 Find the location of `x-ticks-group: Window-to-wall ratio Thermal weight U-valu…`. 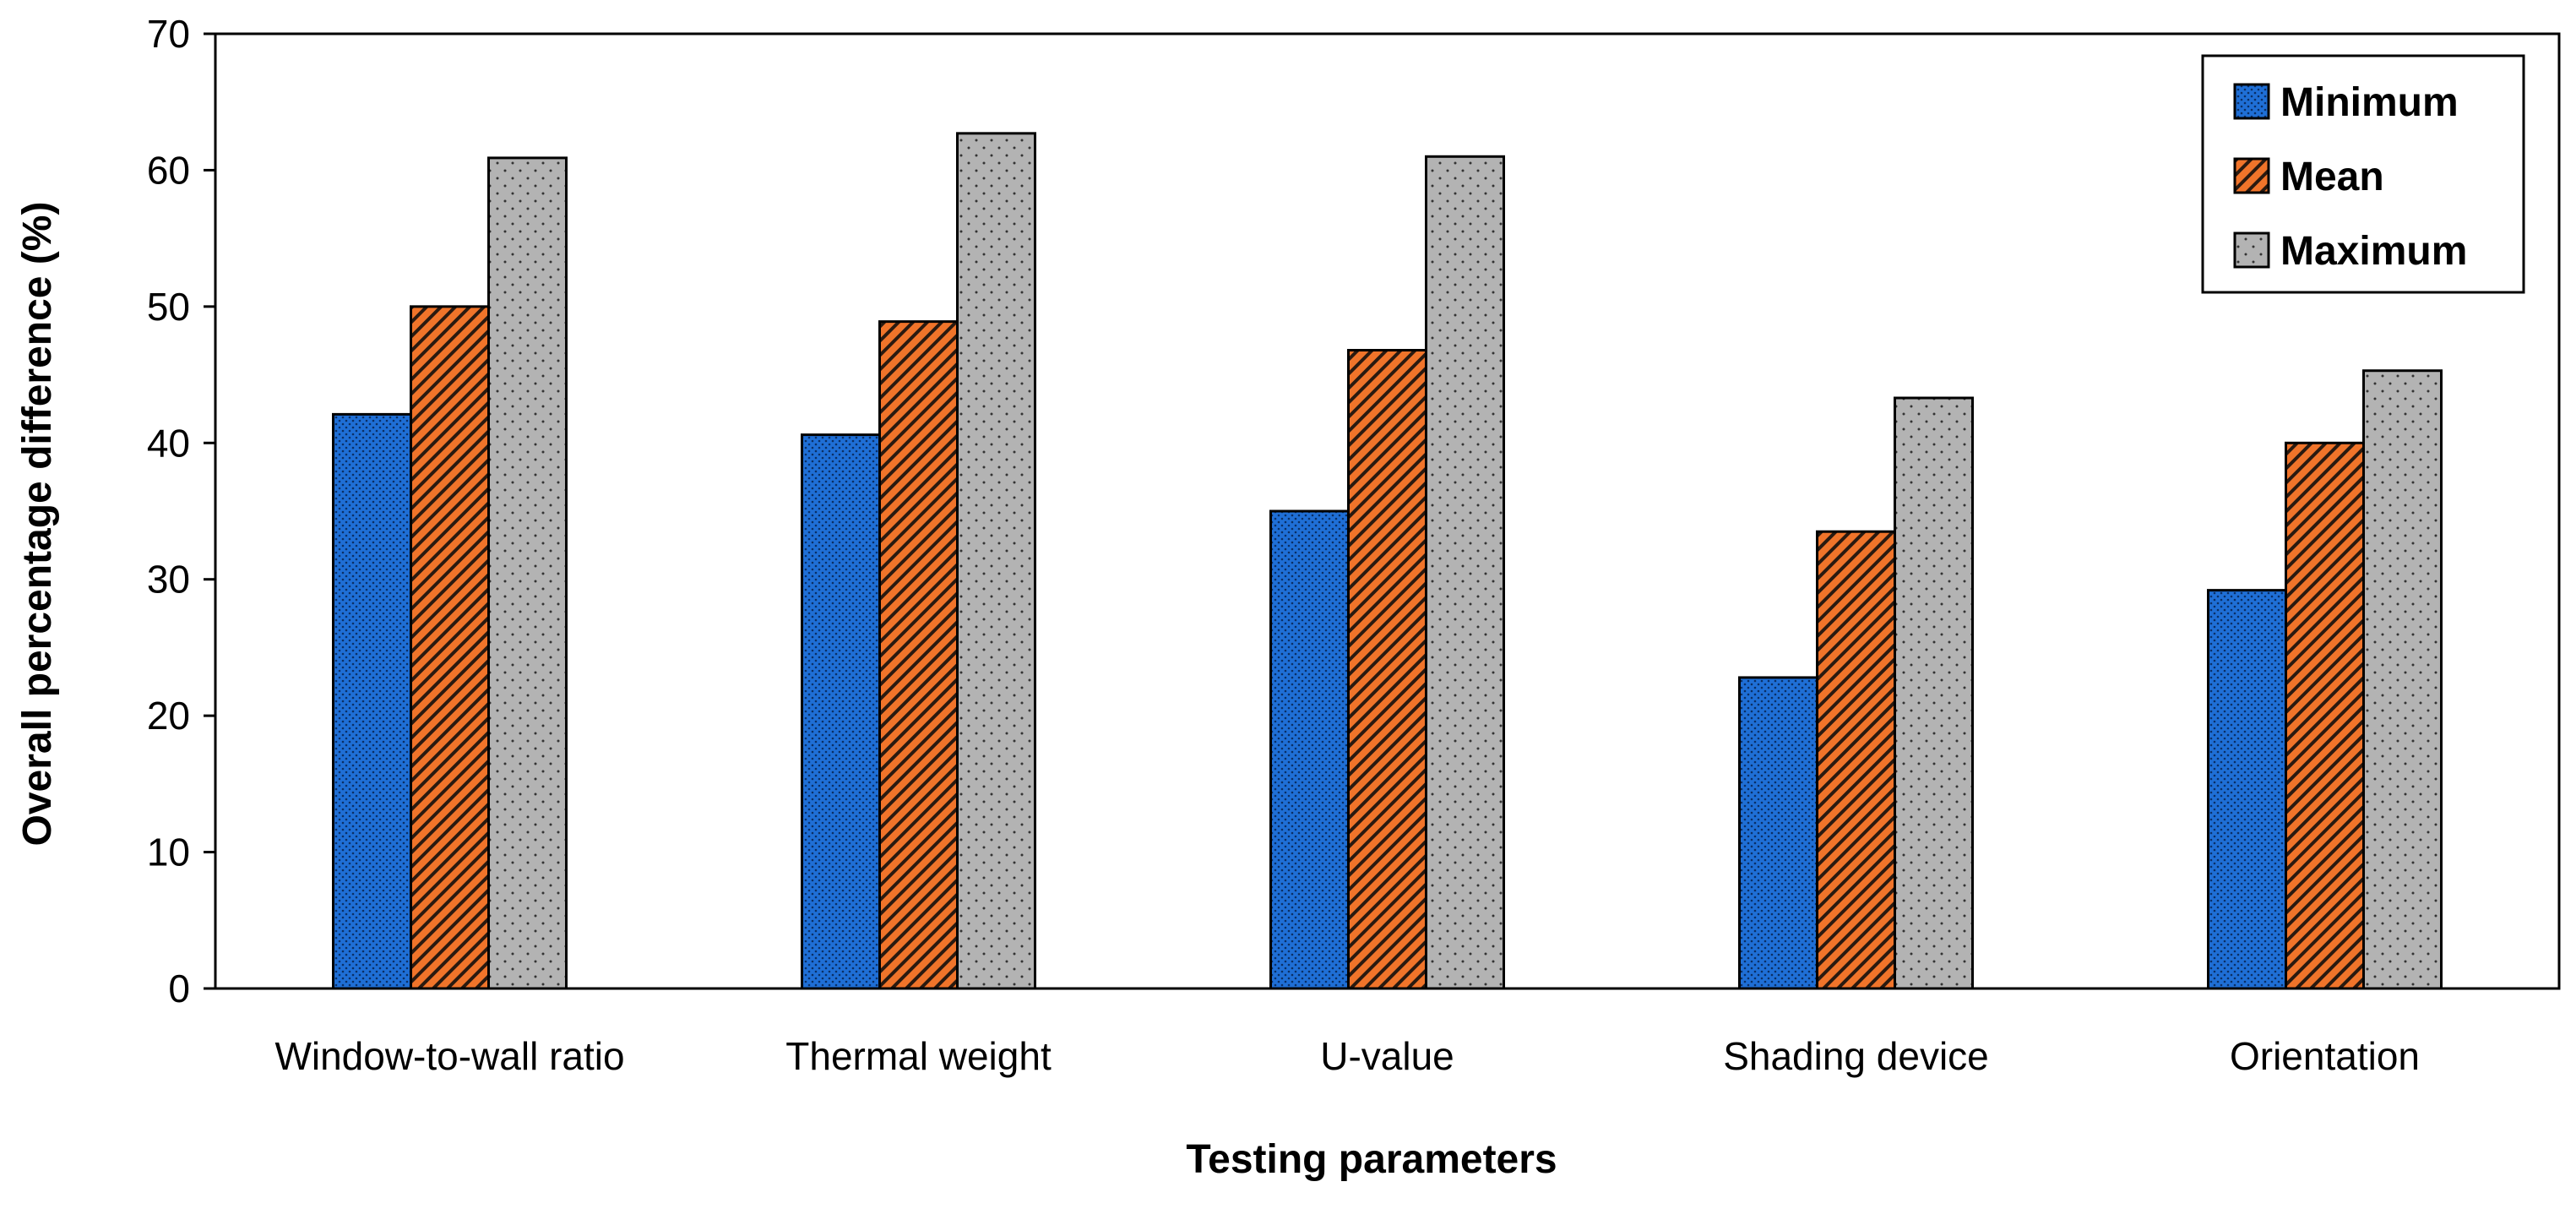

x-ticks-group: Window-to-wall ratio Thermal weight U-valu… is located at coordinates (1347, 1056).